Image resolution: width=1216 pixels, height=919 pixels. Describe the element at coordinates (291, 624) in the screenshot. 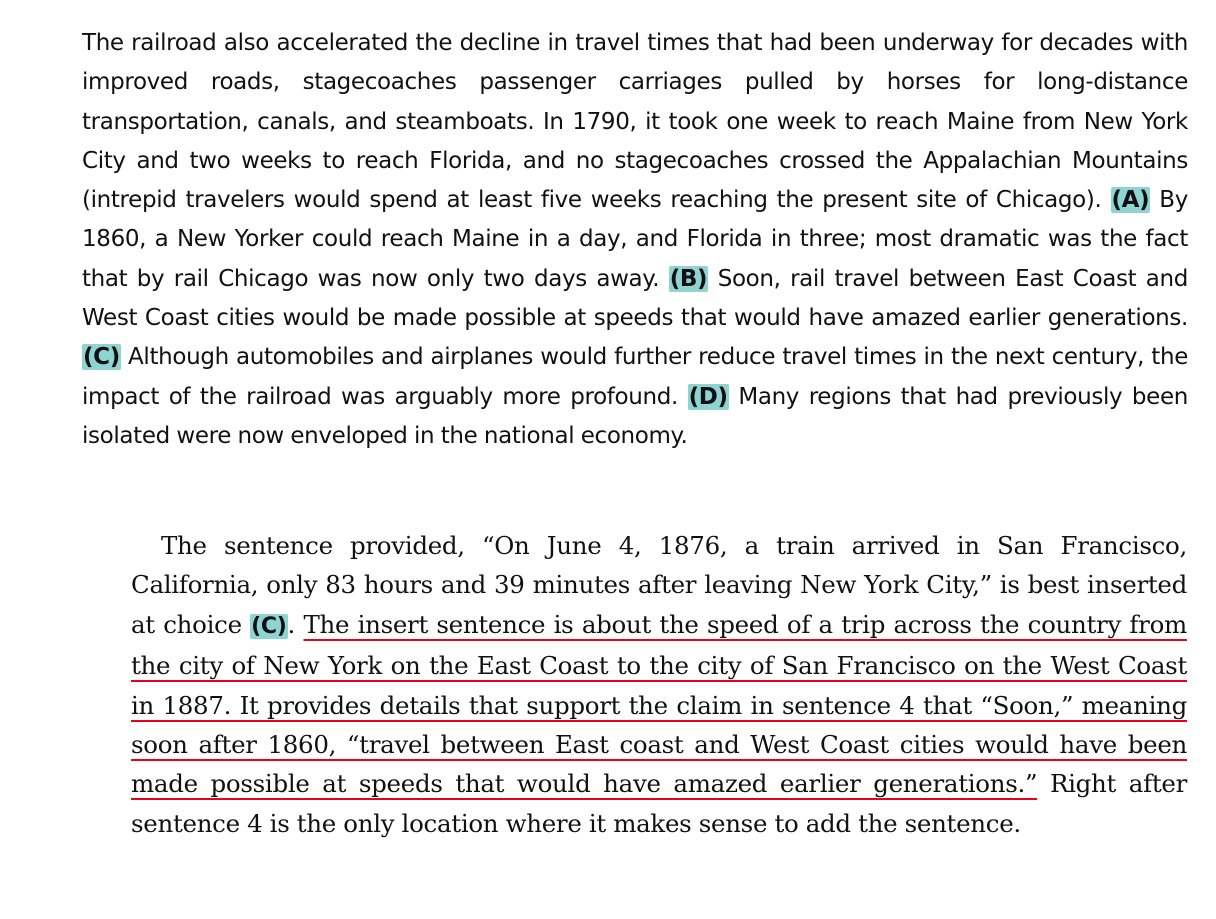

I see `explanation-punctuation: .` at that location.